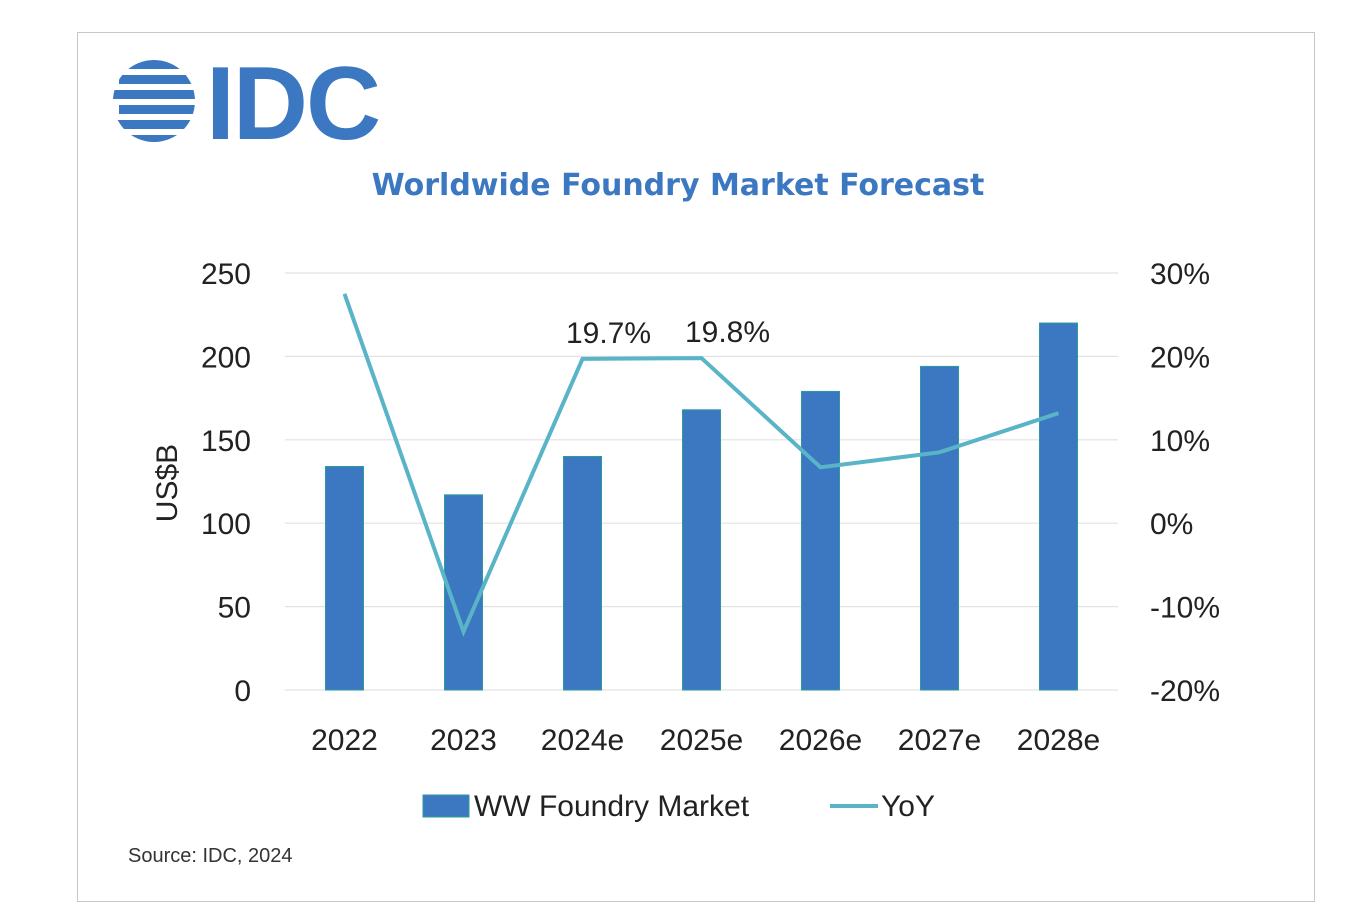 Image resolution: width=1368 pixels, height=920 pixels. I want to click on x-tick-label: 2027e, so click(939, 740).